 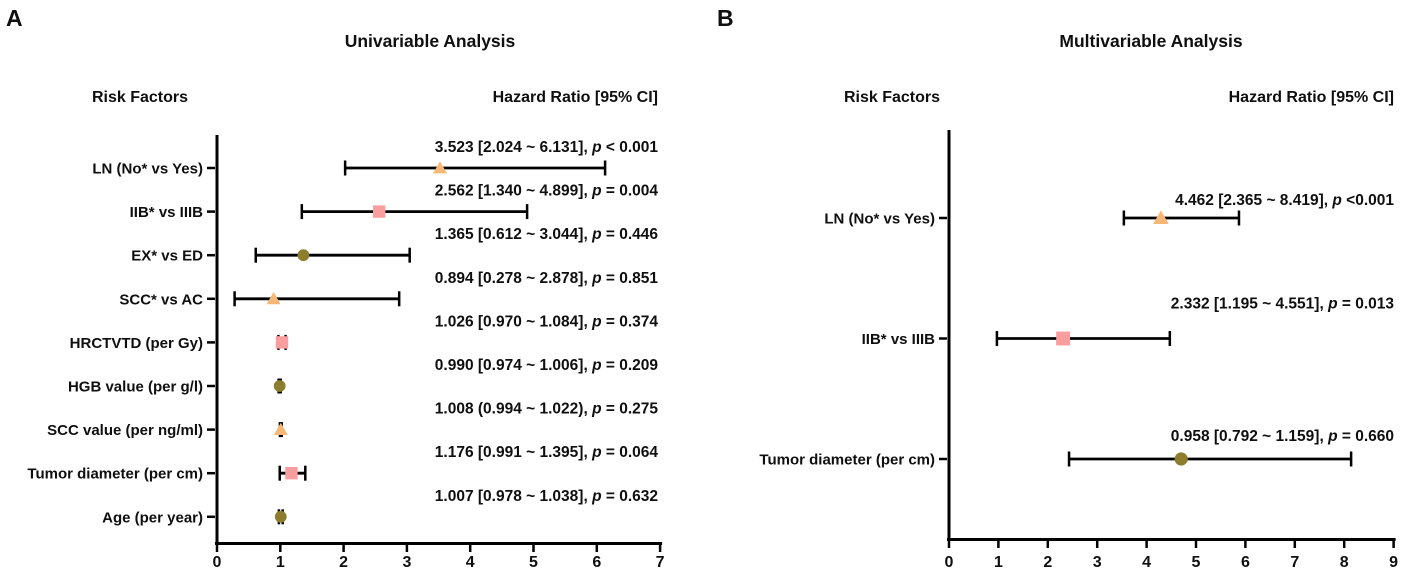 I want to click on hr-annotation: 2.332 [1.195 ~ 4.551], p = 0.013, so click(x=1283, y=304).